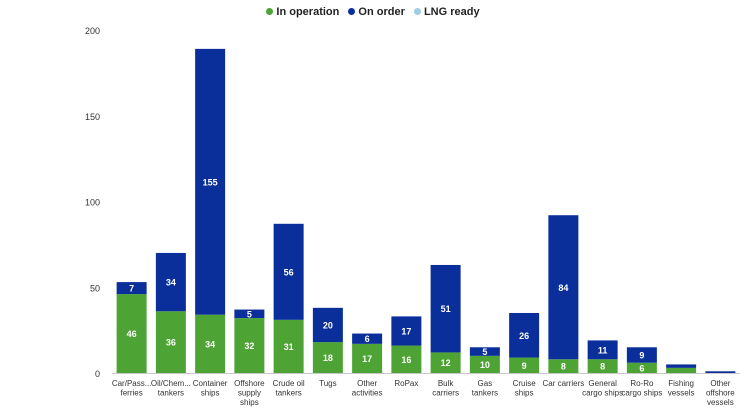 The width and height of the screenshot is (746, 418). I want to click on x-tick-label: Crude oil tankers, so click(289, 388).